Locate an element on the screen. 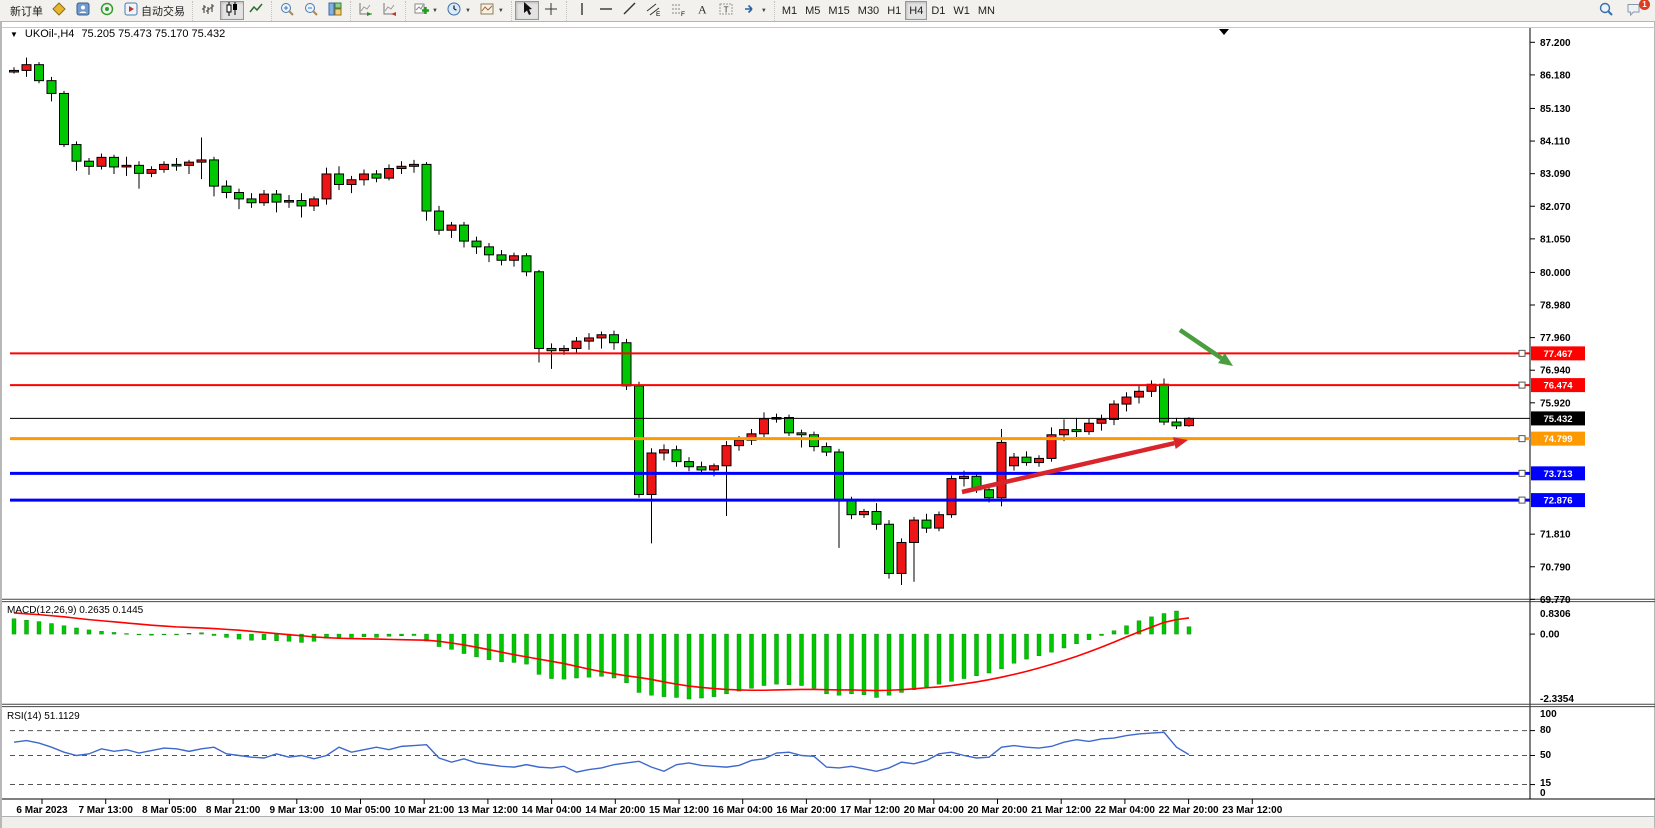 The width and height of the screenshot is (1655, 828). tf-mn-button: MN is located at coordinates (986, 10).